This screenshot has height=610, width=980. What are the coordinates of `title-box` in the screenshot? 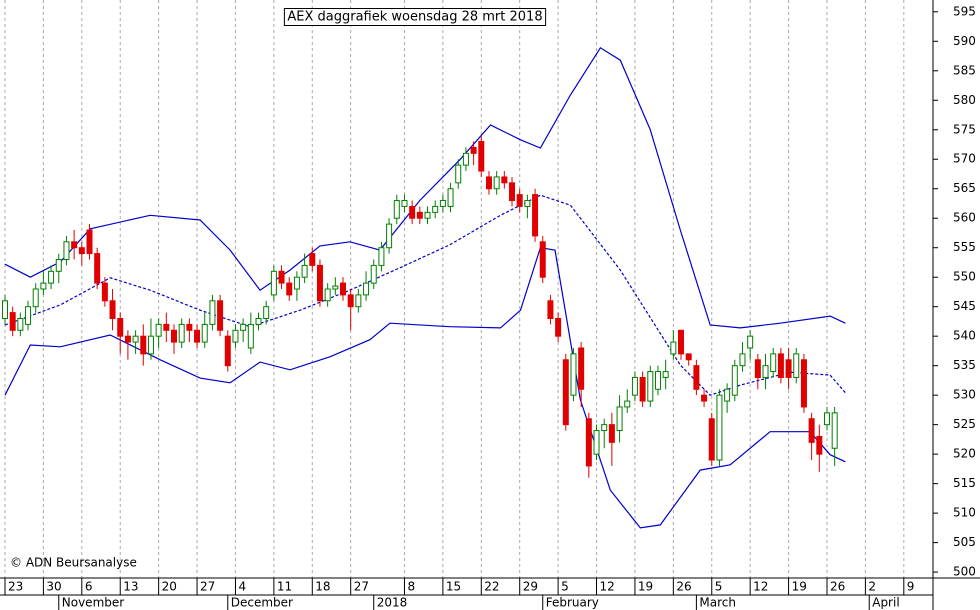 It's located at (415, 17).